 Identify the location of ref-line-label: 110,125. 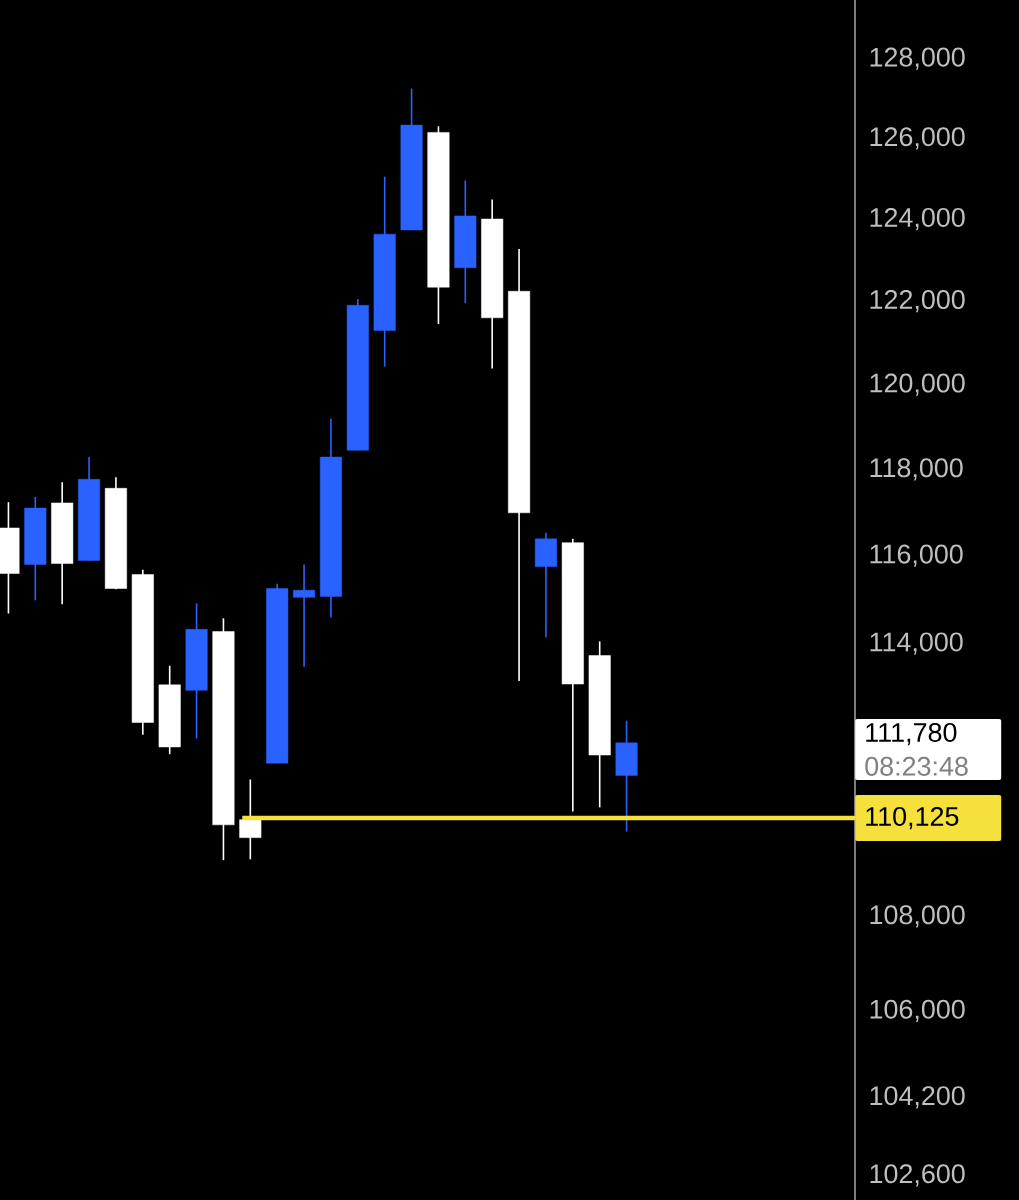
(912, 818).